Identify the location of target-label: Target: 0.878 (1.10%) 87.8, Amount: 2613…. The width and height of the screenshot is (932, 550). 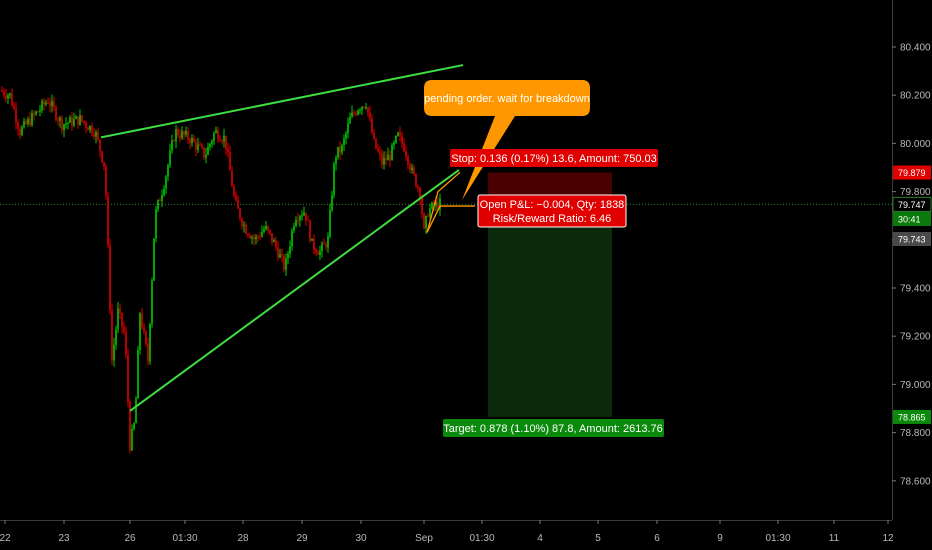
(553, 429).